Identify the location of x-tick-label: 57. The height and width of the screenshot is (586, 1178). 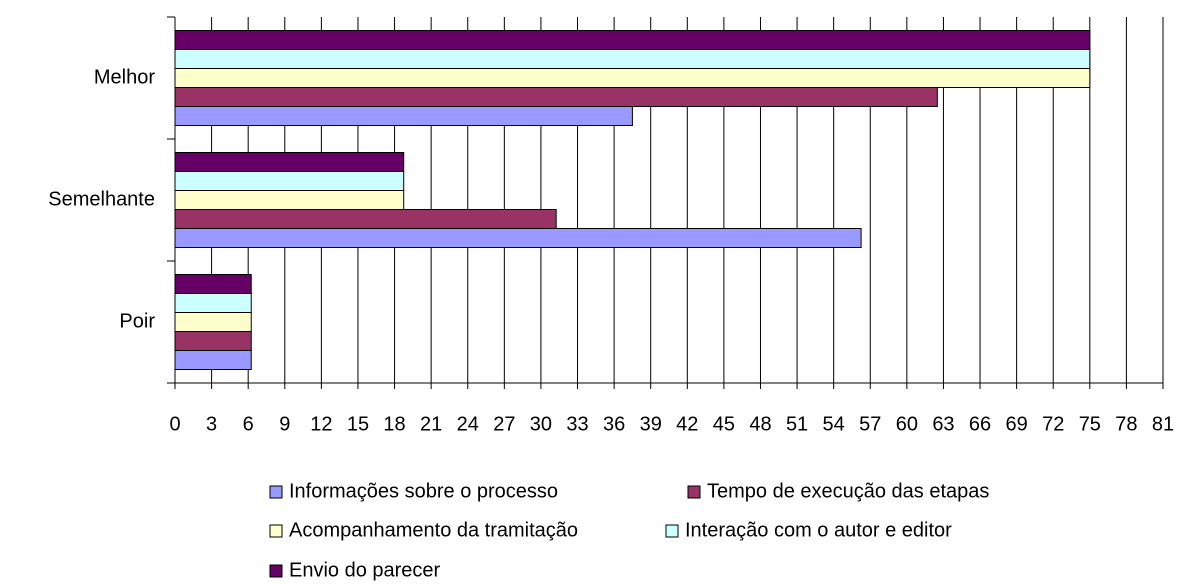
(870, 424).